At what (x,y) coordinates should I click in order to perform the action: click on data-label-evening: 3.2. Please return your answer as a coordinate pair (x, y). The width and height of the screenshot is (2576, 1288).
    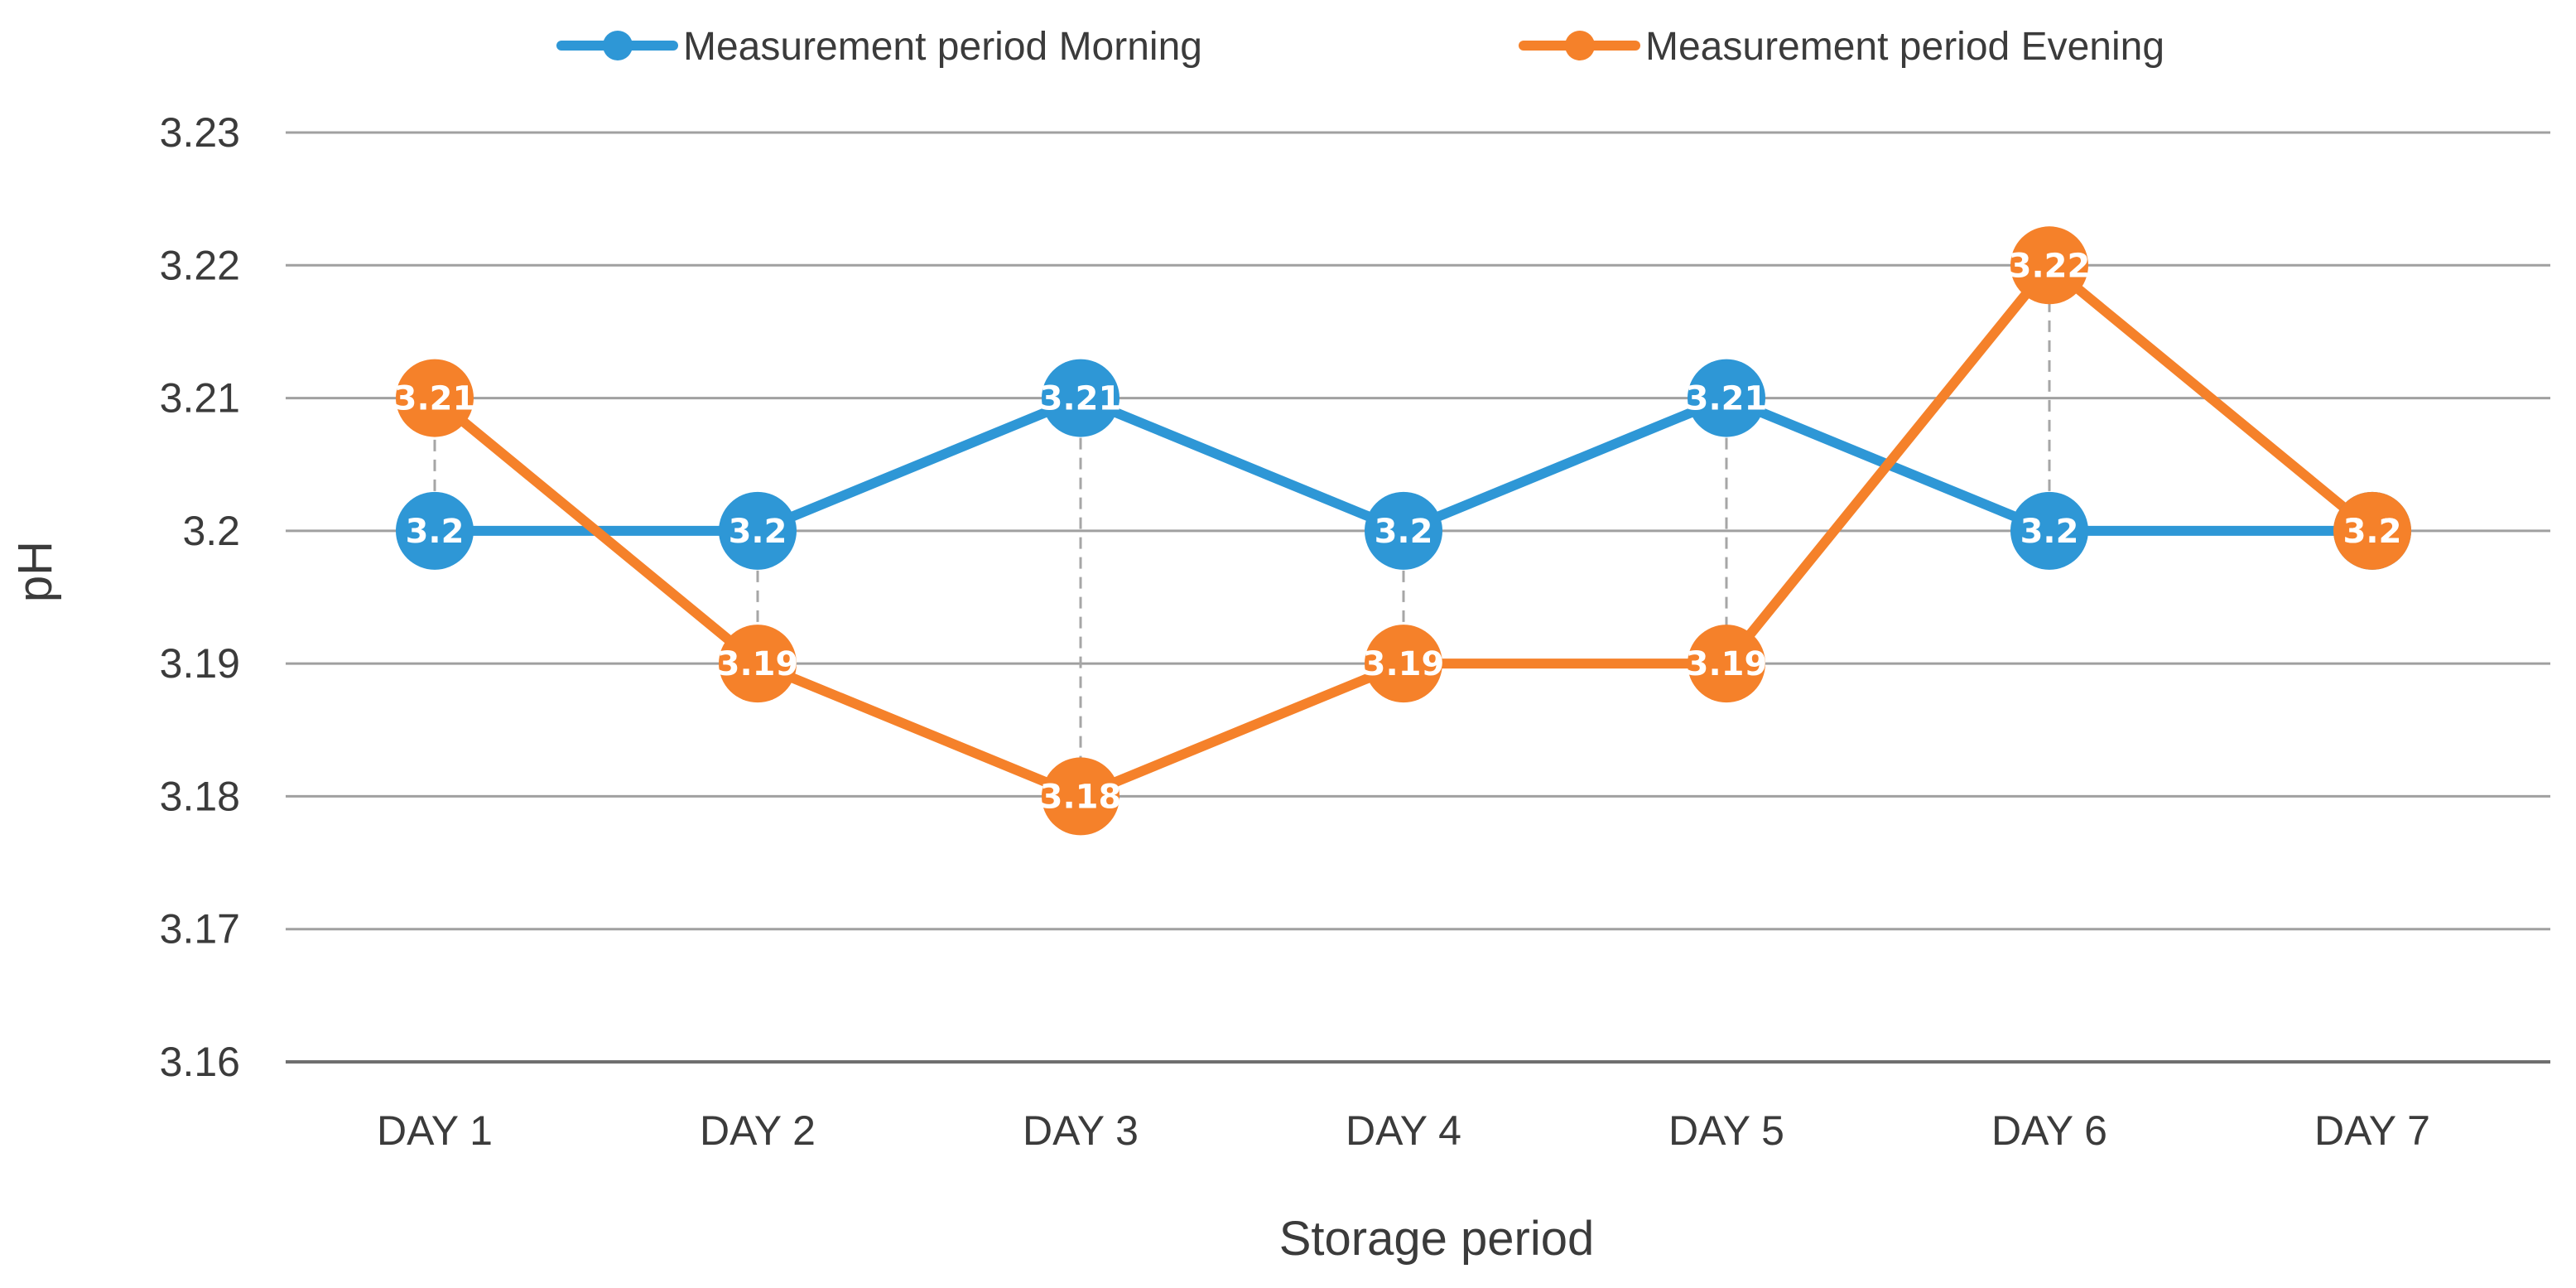
    Looking at the image, I should click on (2372, 532).